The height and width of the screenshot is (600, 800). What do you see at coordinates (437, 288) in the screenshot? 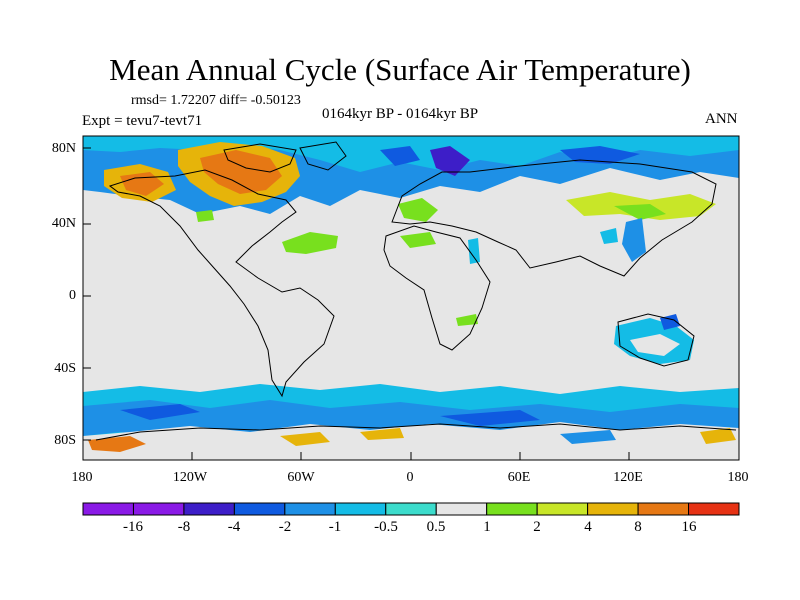
I see `africa-coastline` at bounding box center [437, 288].